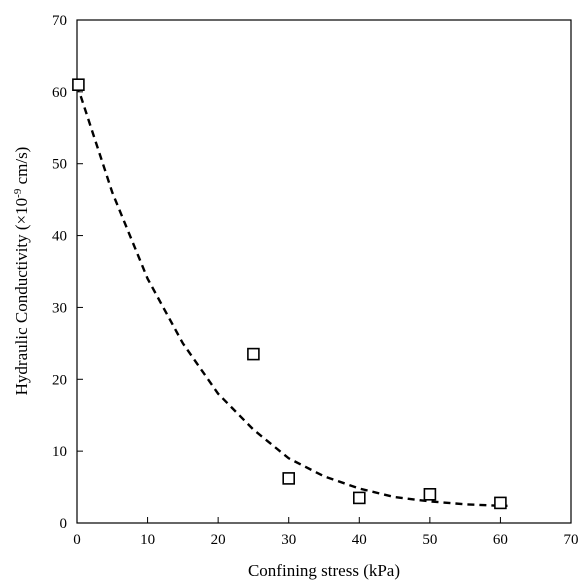  I want to click on x-tick-label: 70, so click(571, 540).